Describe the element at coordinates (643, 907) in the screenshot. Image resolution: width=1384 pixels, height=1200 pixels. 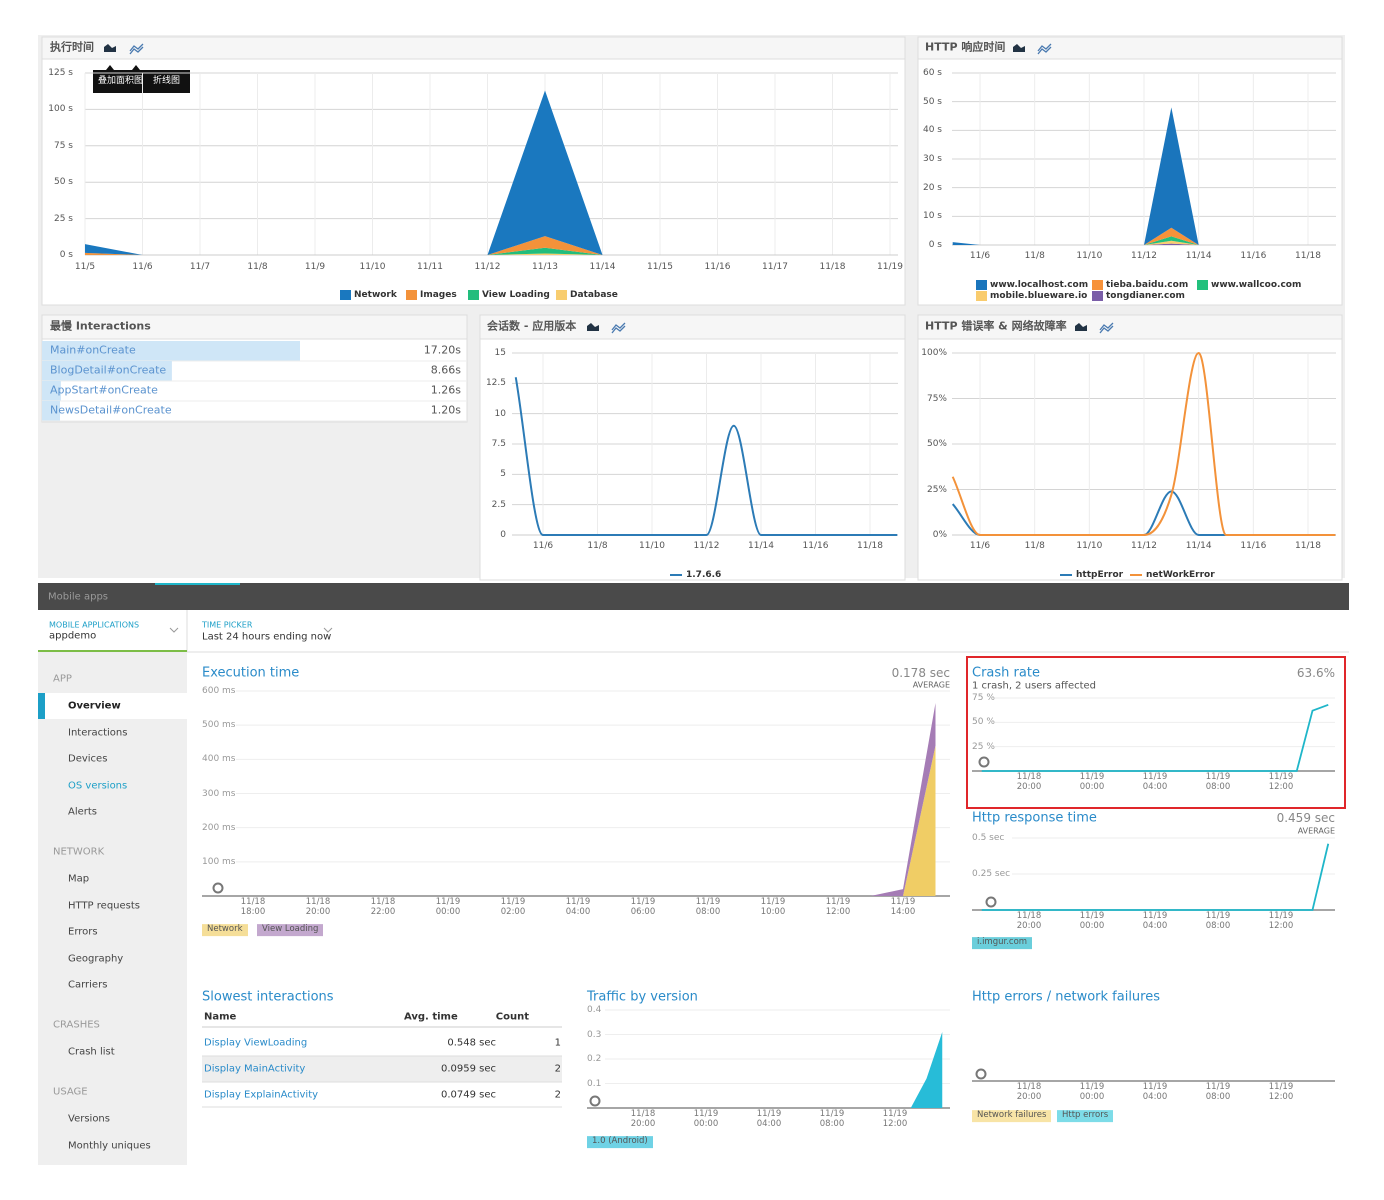
I see `x-tick-label: 11/19 06:00` at that location.